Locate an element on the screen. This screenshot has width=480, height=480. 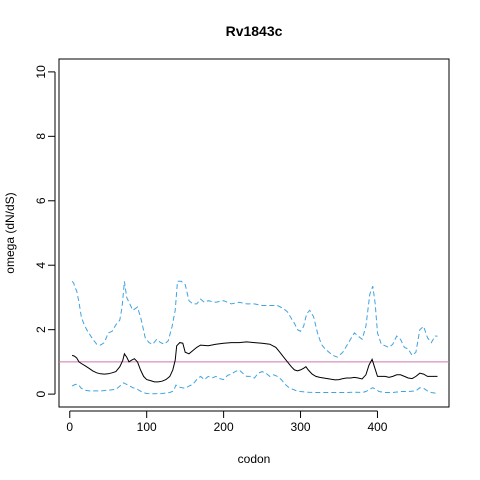
x-axis-label: codon is located at coordinates (254, 459).